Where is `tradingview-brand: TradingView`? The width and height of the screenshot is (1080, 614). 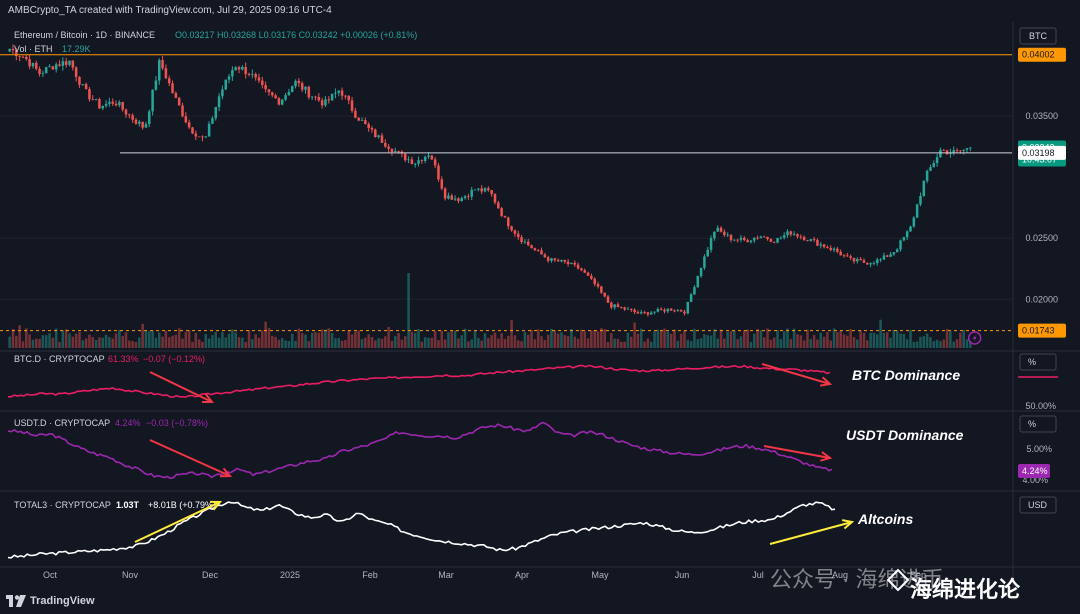
tradingview-brand: TradingView is located at coordinates (62, 601).